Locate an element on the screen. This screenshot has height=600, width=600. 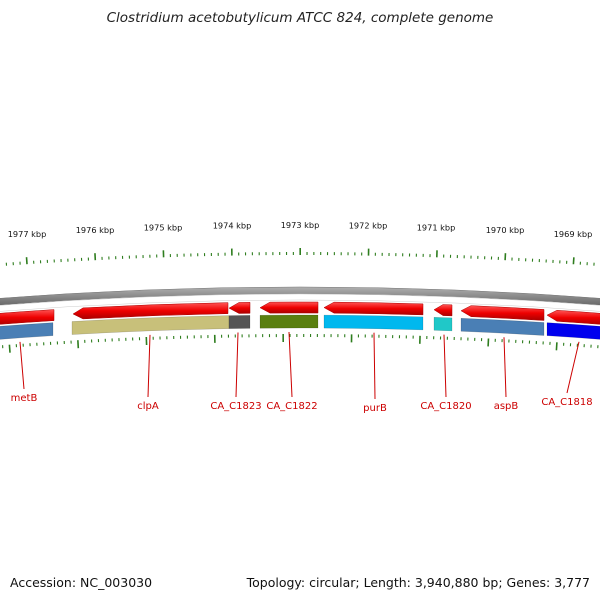
gene-block-clpa is located at coordinates (150, 325).